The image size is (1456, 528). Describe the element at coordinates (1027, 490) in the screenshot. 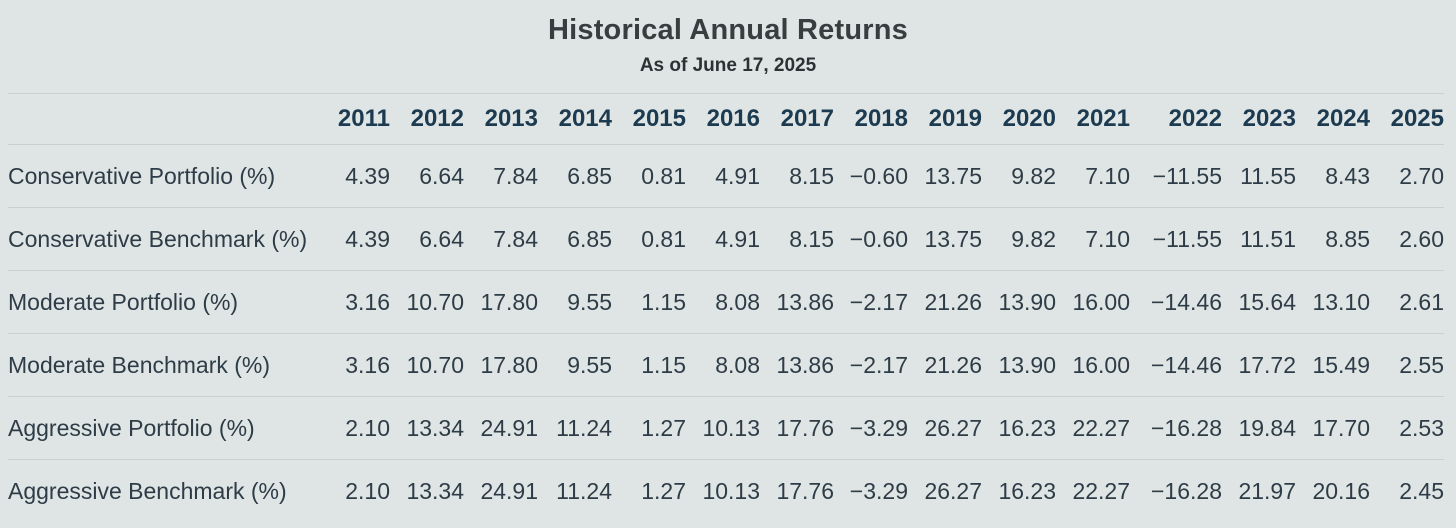

I see `return-value-cell: 16.23` at that location.